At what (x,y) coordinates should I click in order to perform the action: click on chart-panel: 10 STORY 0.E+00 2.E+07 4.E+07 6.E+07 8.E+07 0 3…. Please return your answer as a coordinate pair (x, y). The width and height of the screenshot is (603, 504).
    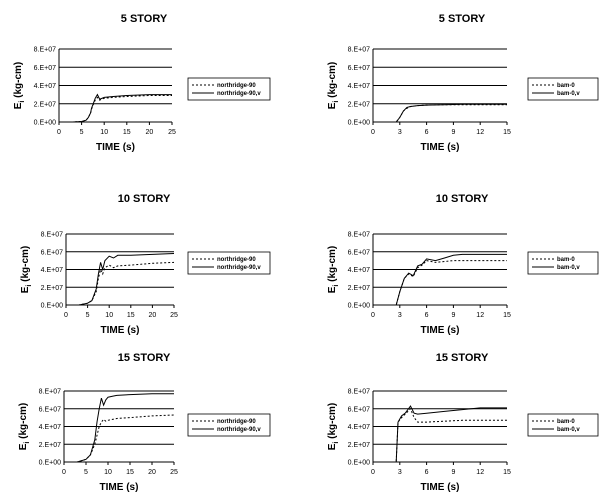
    Looking at the image, I should click on (463, 264).